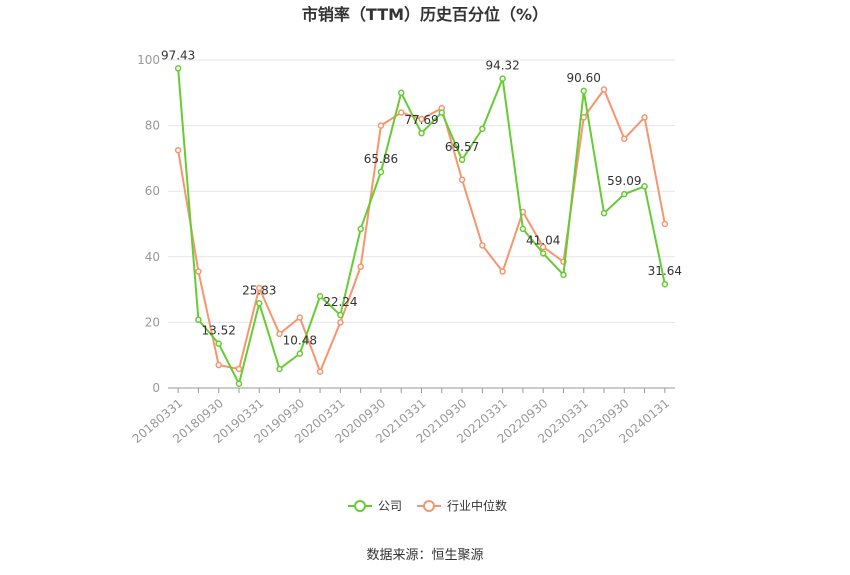 The width and height of the screenshot is (850, 575). Describe the element at coordinates (375, 506) in the screenshot. I see `legend-item-0: 公司` at that location.